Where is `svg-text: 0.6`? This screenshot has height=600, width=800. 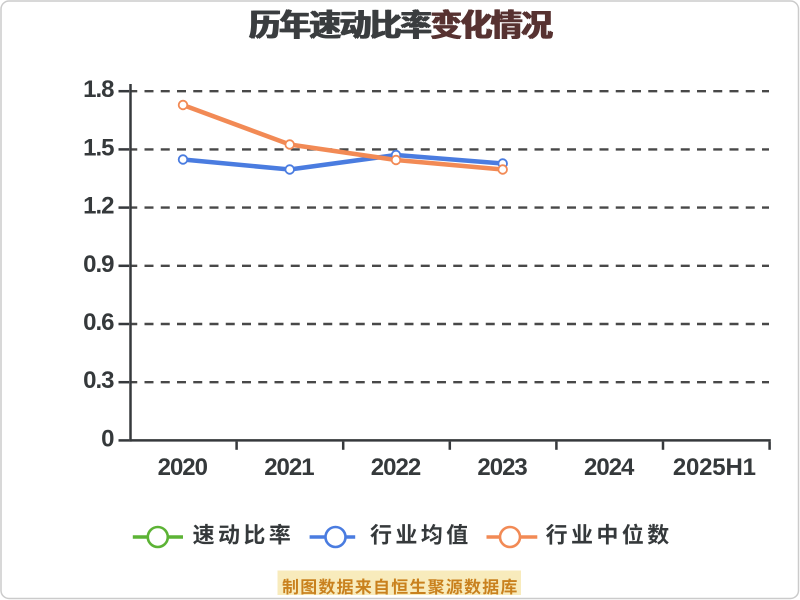 svg-text: 0.6 is located at coordinates (98, 322).